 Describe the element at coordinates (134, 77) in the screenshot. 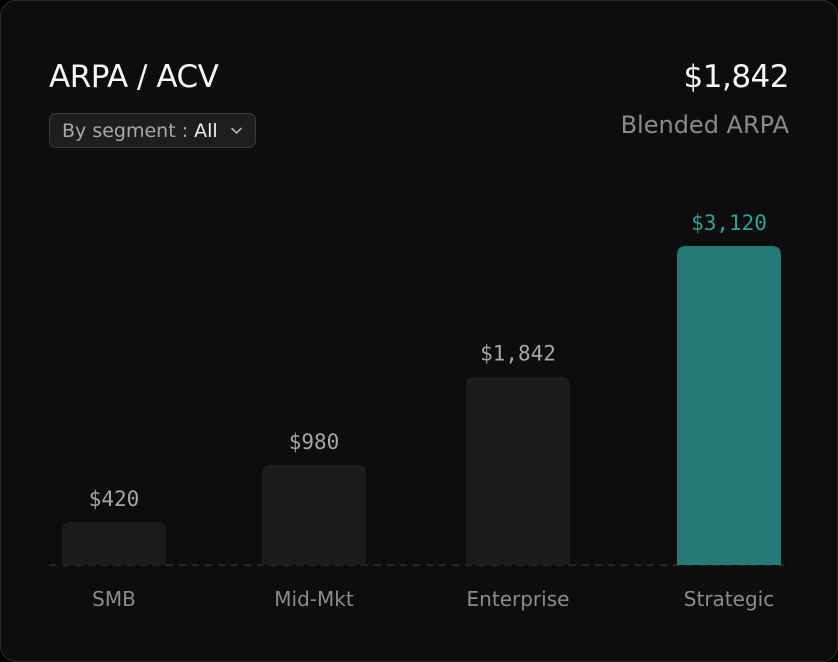

I see `card-title: ARPA / ACV` at that location.